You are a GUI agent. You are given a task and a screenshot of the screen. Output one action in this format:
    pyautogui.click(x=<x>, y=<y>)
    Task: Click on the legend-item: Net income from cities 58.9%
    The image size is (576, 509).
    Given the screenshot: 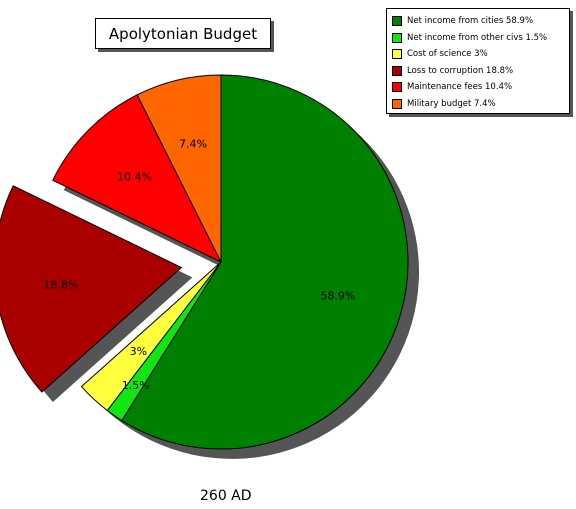 What is the action you would take?
    pyautogui.click(x=478, y=21)
    